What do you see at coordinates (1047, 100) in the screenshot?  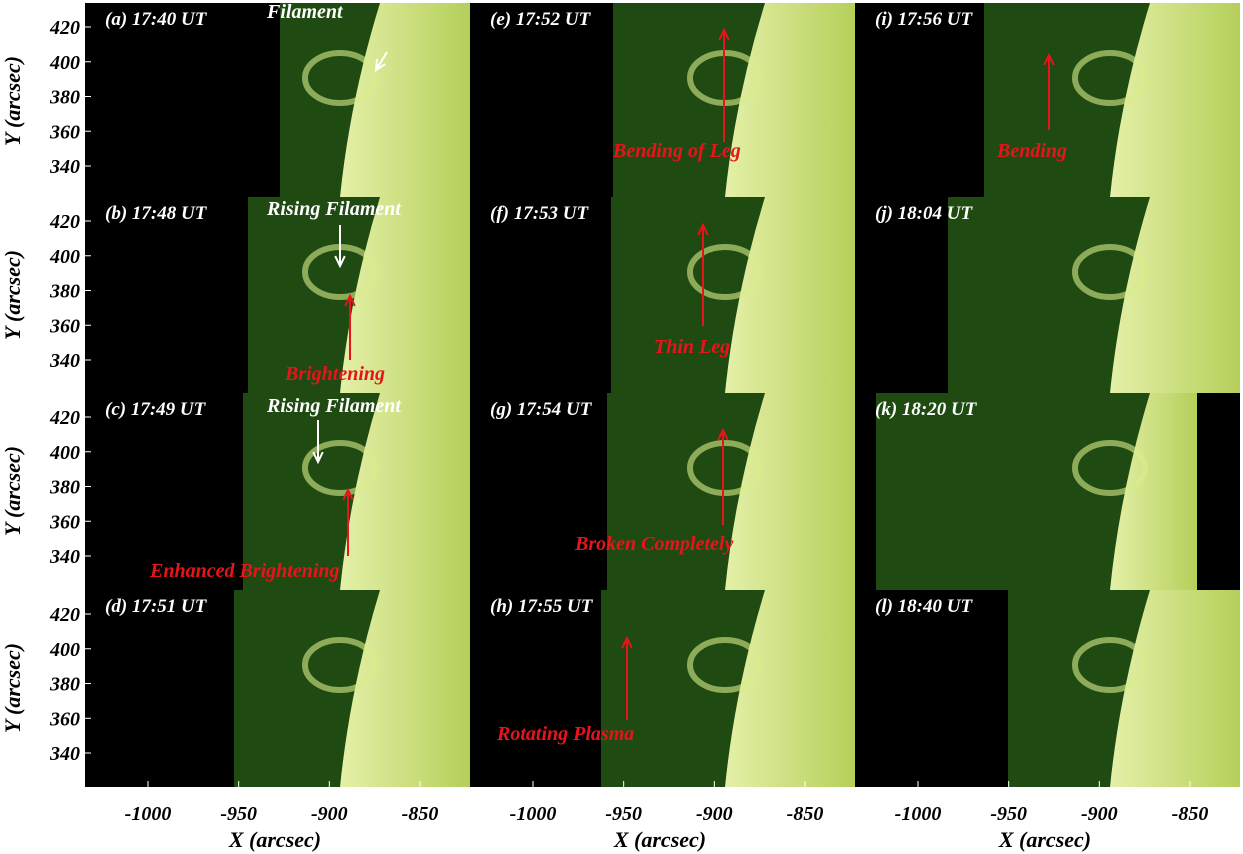 I see `panel: (i) 17:56 UT Bending` at bounding box center [1047, 100].